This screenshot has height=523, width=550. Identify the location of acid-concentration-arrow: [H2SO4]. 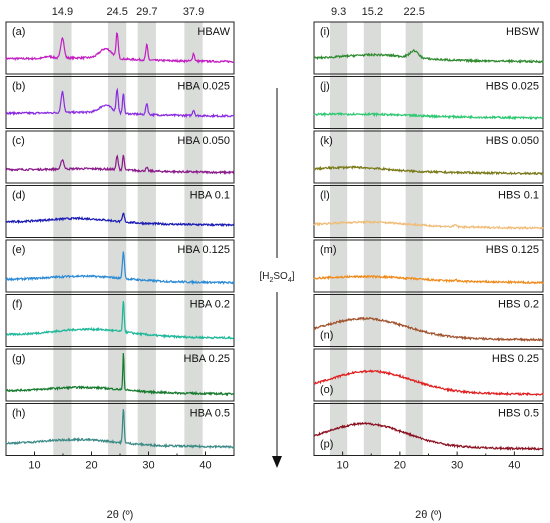
(277, 278).